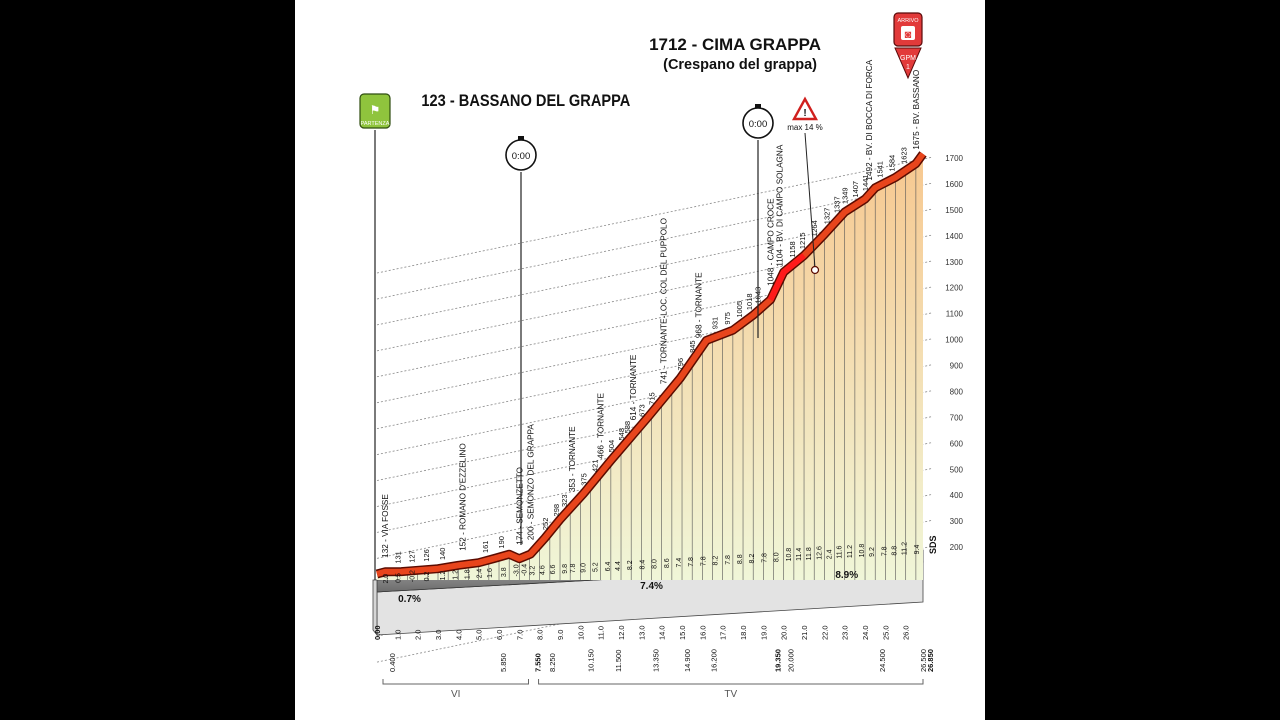  I want to click on km-label: 7.0, so click(519, 635).